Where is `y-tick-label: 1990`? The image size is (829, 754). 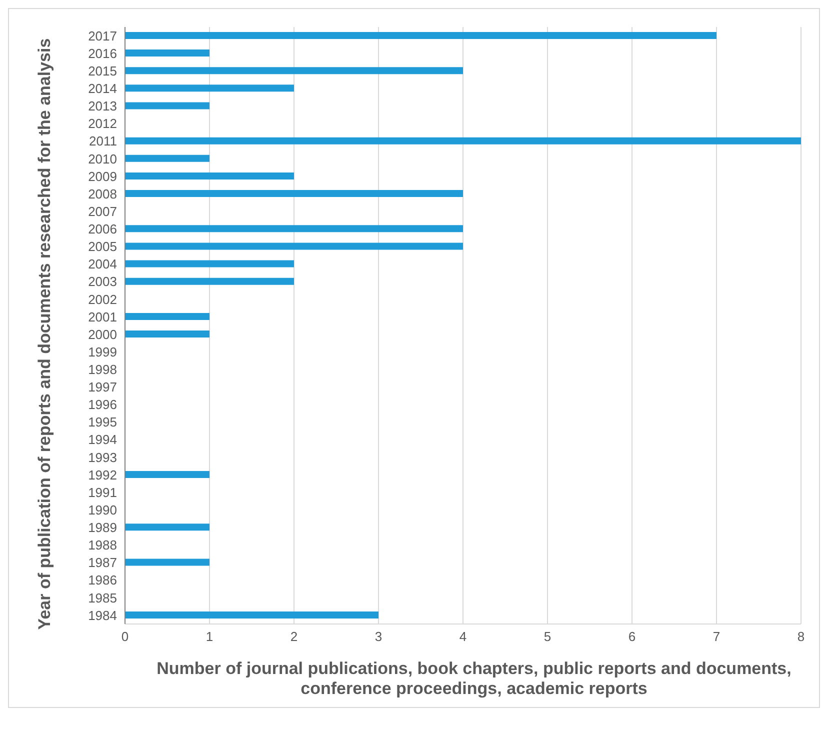
y-tick-label: 1990 is located at coordinates (102, 510).